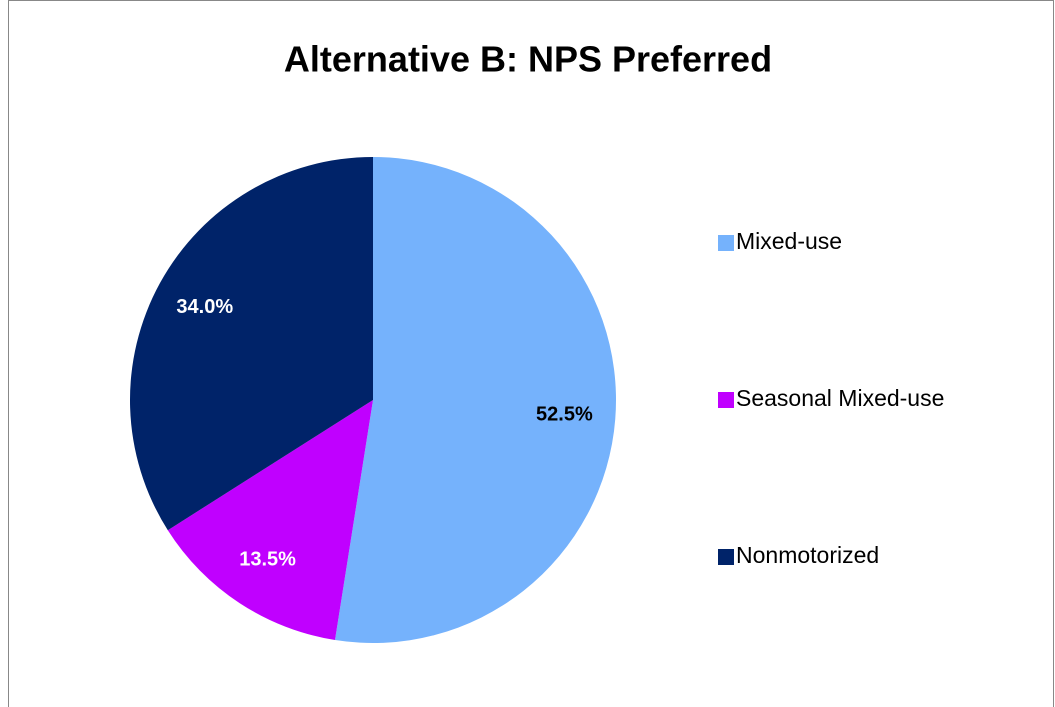 This screenshot has width=1055, height=707. I want to click on data-label: 34.0%, so click(204, 307).